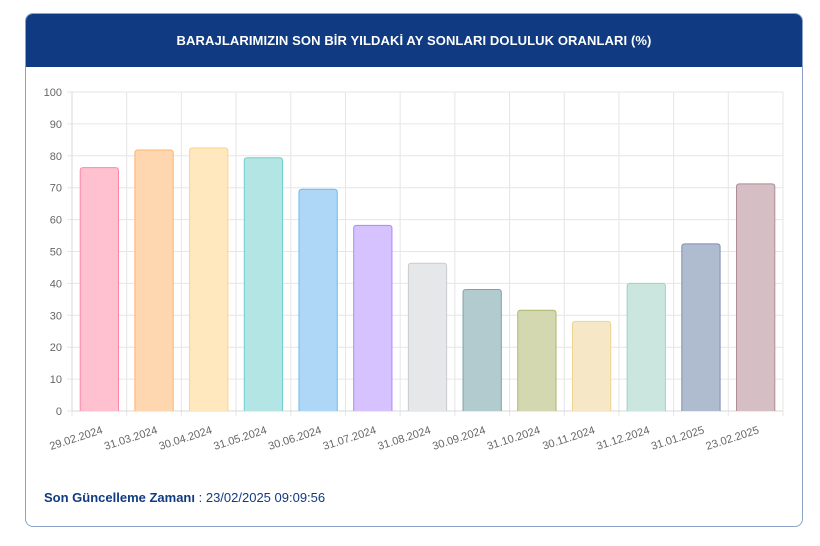 The width and height of the screenshot is (820, 546). I want to click on bar-31.10.2024, so click(537, 360).